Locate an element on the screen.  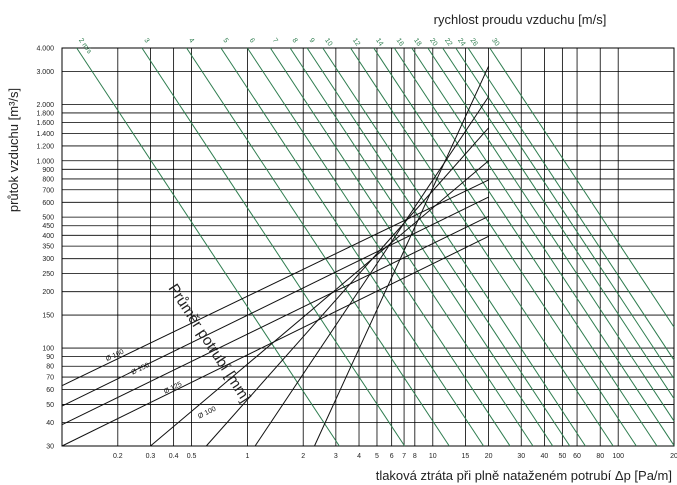
y-tick-label: 70 is located at coordinates (50, 378).